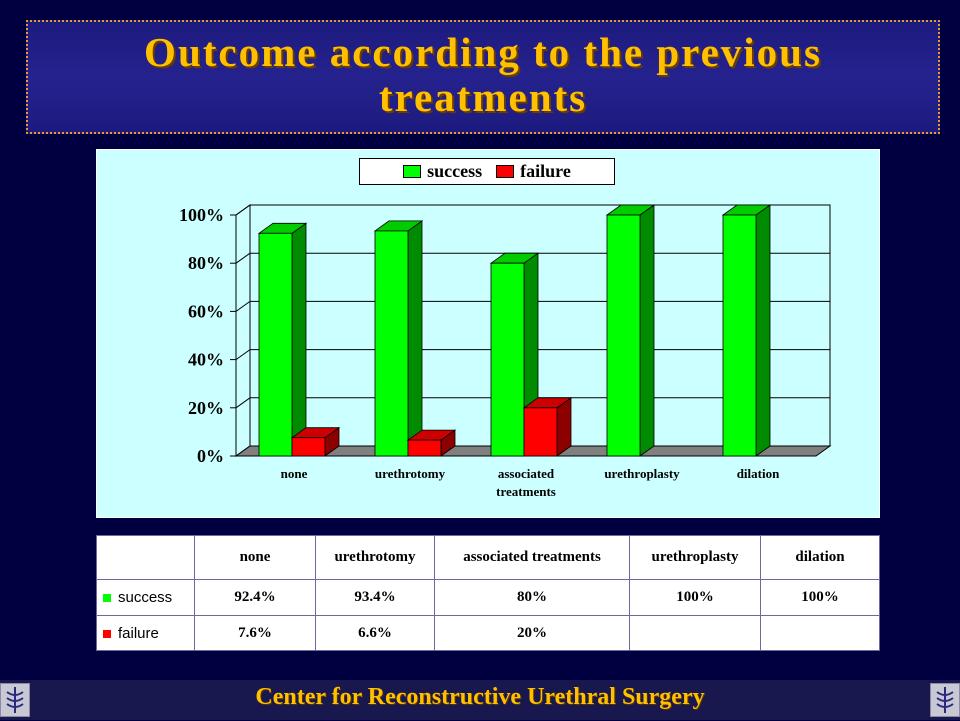 Image resolution: width=960 pixels, height=721 pixels. What do you see at coordinates (410, 473) in the screenshot?
I see `x-tick-label: urethrotomy` at bounding box center [410, 473].